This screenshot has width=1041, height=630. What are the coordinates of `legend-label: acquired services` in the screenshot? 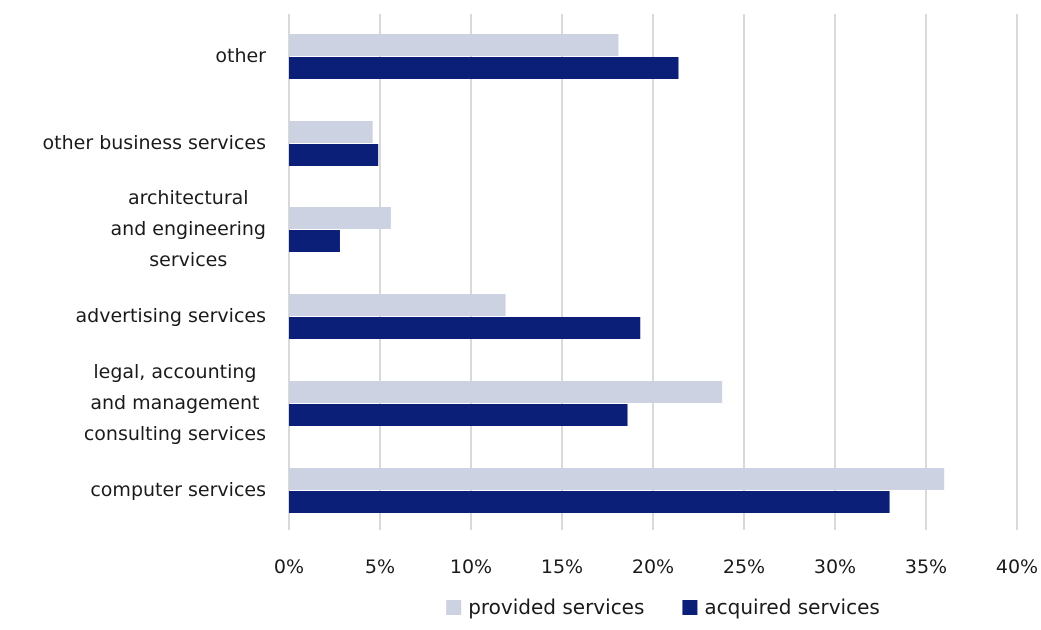 It's located at (791, 607).